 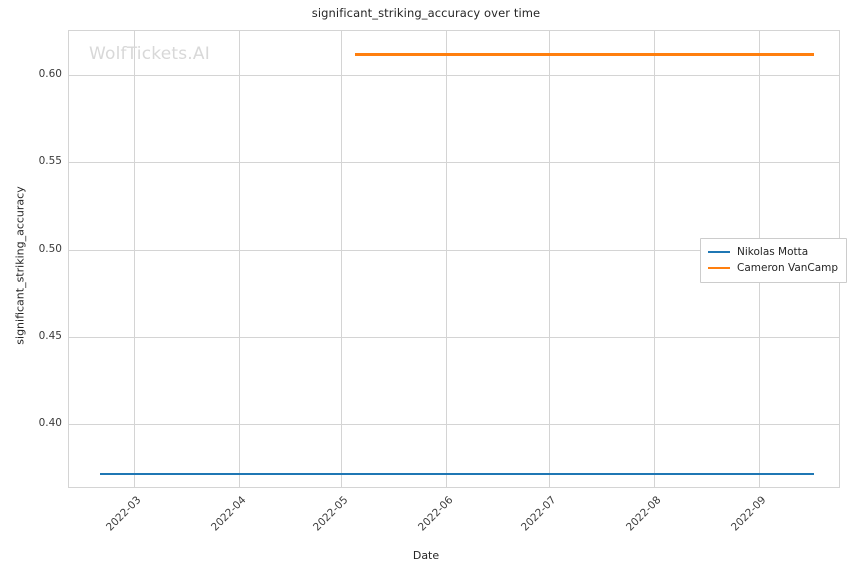 What do you see at coordinates (123, 514) in the screenshot?
I see `x-tick-label: 2022-03` at bounding box center [123, 514].